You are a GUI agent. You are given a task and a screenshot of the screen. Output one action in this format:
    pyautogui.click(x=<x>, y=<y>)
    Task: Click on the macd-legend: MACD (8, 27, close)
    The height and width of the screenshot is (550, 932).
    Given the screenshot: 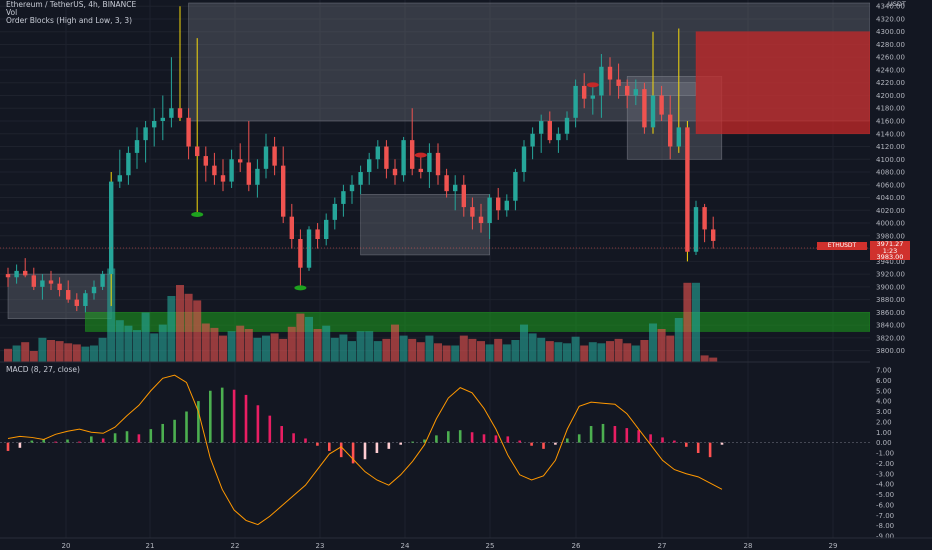 What is the action you would take?
    pyautogui.click(x=43, y=369)
    